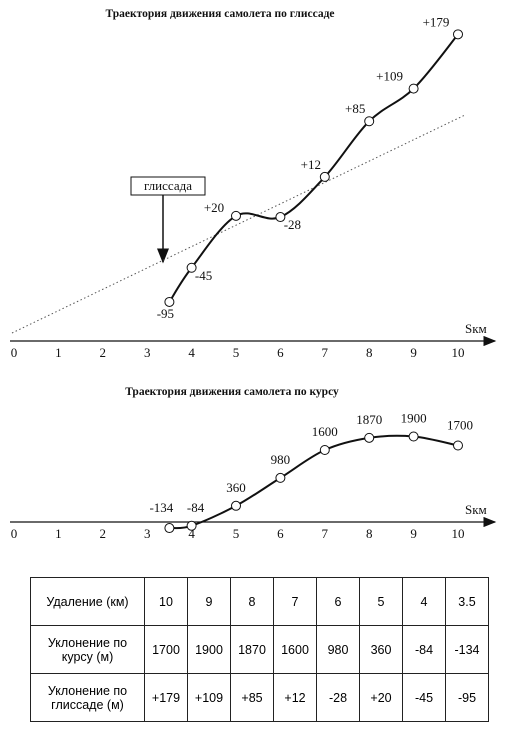 The height and width of the screenshot is (739, 506). Describe the element at coordinates (166, 601) in the screenshot. I see `cell: 10` at that location.